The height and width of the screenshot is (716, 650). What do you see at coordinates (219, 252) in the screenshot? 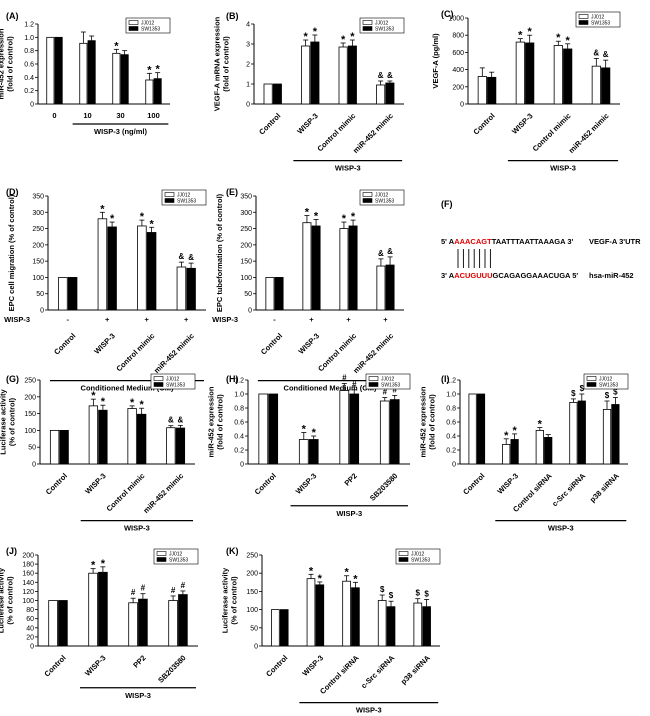
I see `y-axis-label: EPC tubeformation (% of control)` at bounding box center [219, 252].